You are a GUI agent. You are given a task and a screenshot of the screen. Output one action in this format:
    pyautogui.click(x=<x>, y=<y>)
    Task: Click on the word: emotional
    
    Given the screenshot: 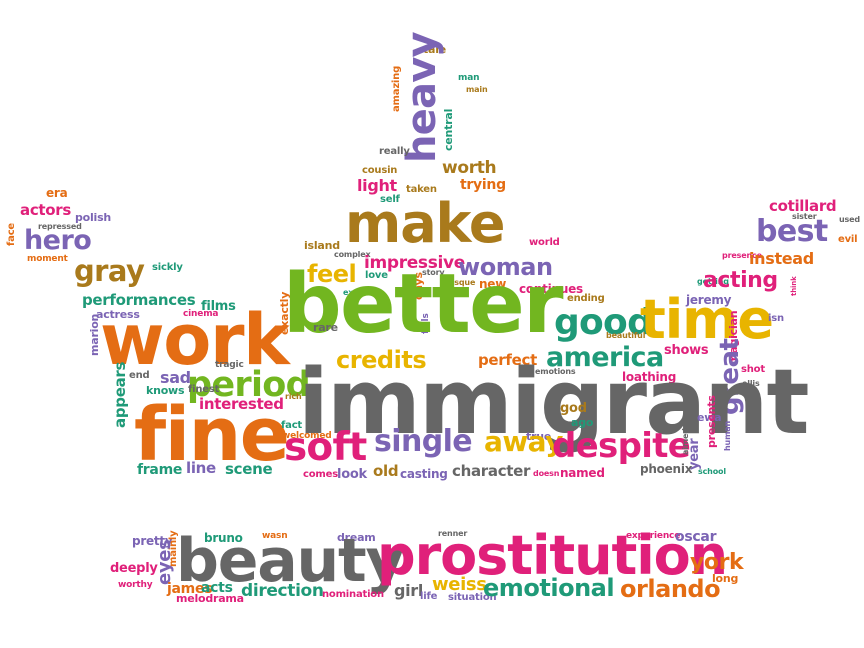 What is the action you would take?
    pyautogui.click(x=549, y=588)
    